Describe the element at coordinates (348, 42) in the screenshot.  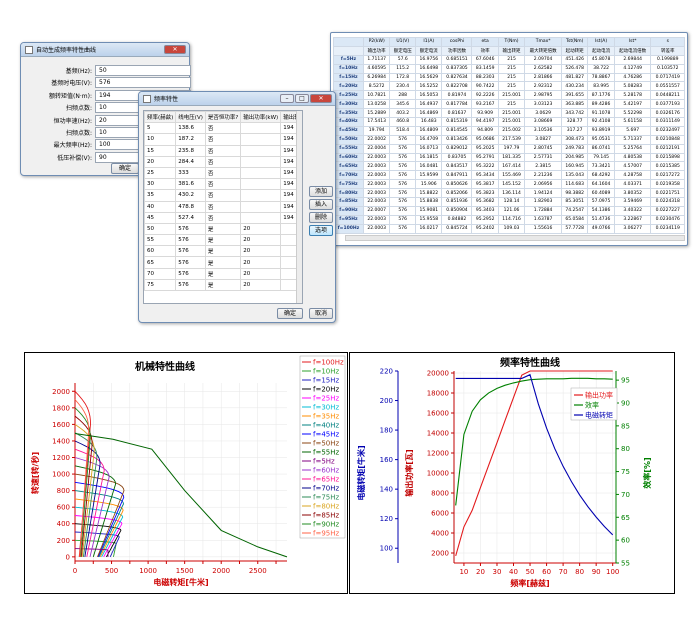
I see `sheet-column-header` at that location.